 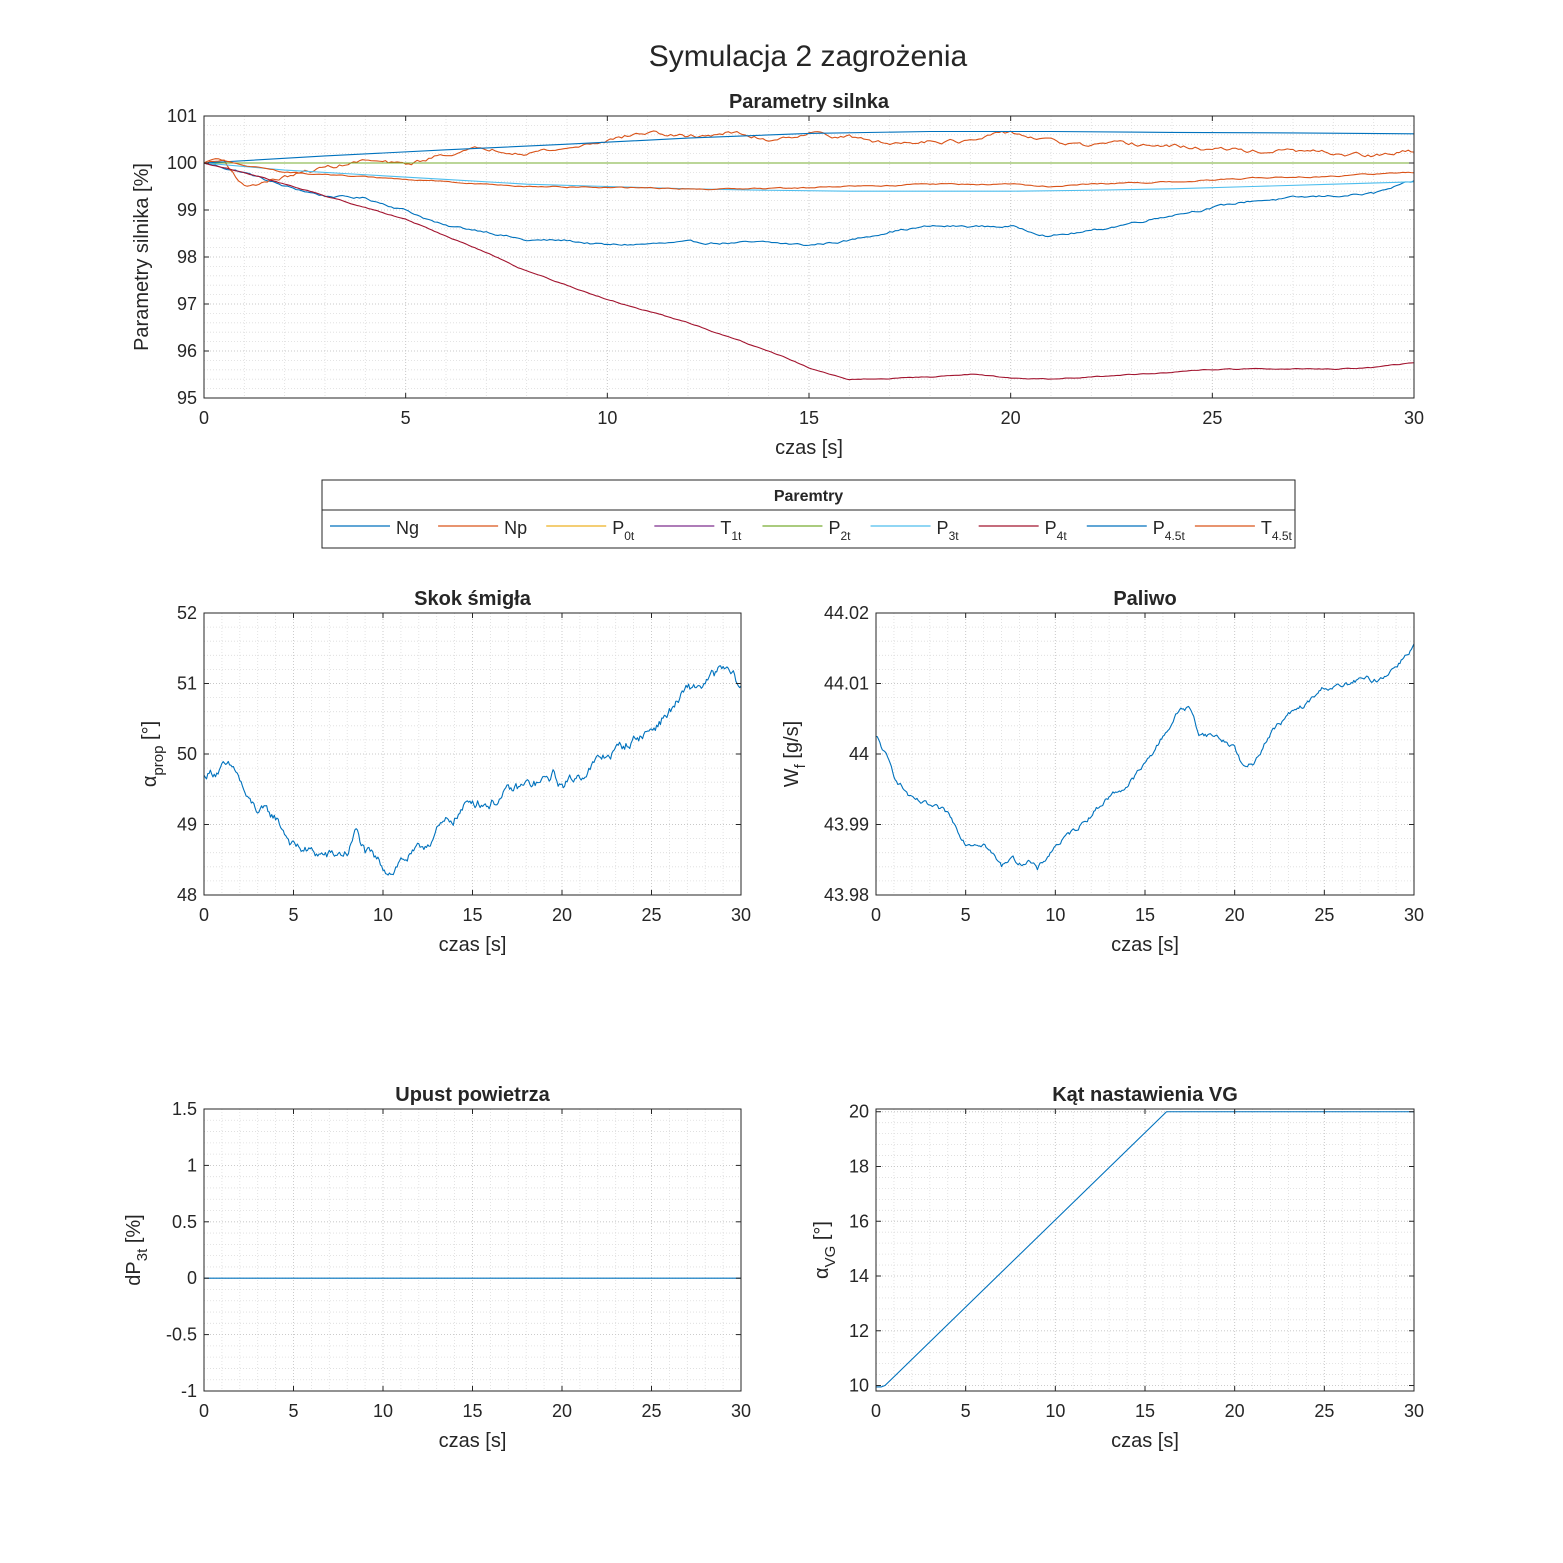 I want to click on series-line-np, so click(x=809, y=158).